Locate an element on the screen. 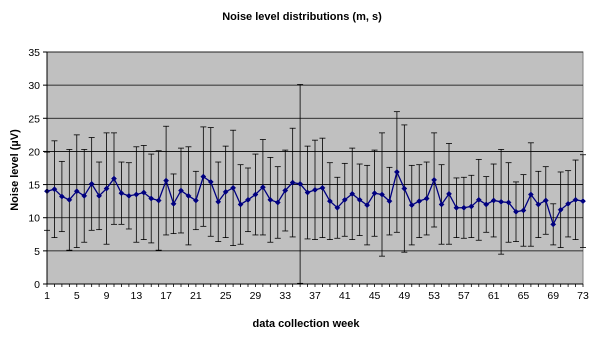 The width and height of the screenshot is (605, 339). x-tick-label-12: 49 is located at coordinates (404, 296).